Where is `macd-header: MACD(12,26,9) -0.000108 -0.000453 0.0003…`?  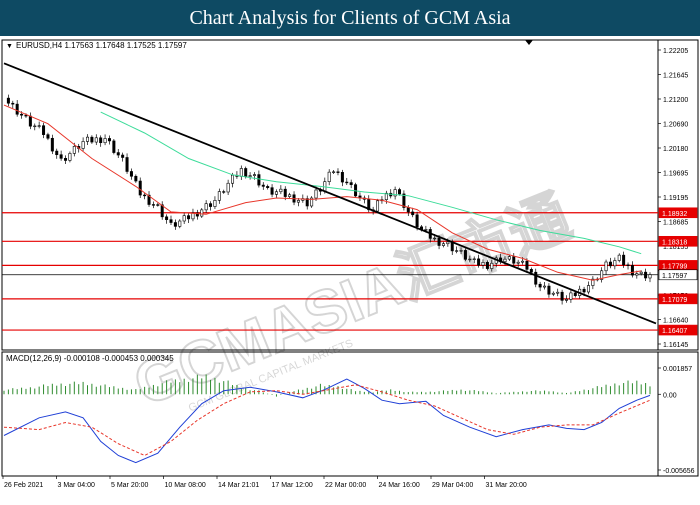
macd-header: MACD(12,26,9) -0.000108 -0.000453 0.0003… is located at coordinates (90, 358).